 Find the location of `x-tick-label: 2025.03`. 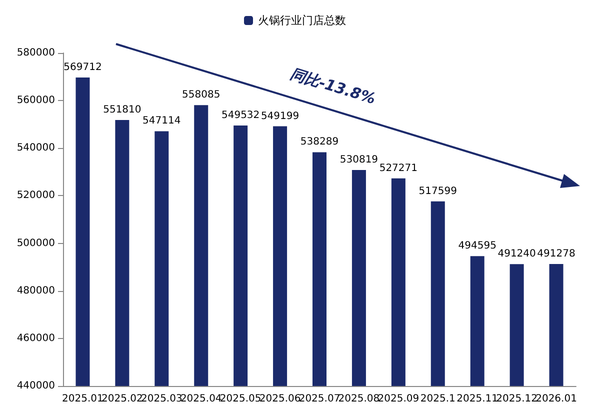

x-tick-label: 2025.03 is located at coordinates (161, 399).